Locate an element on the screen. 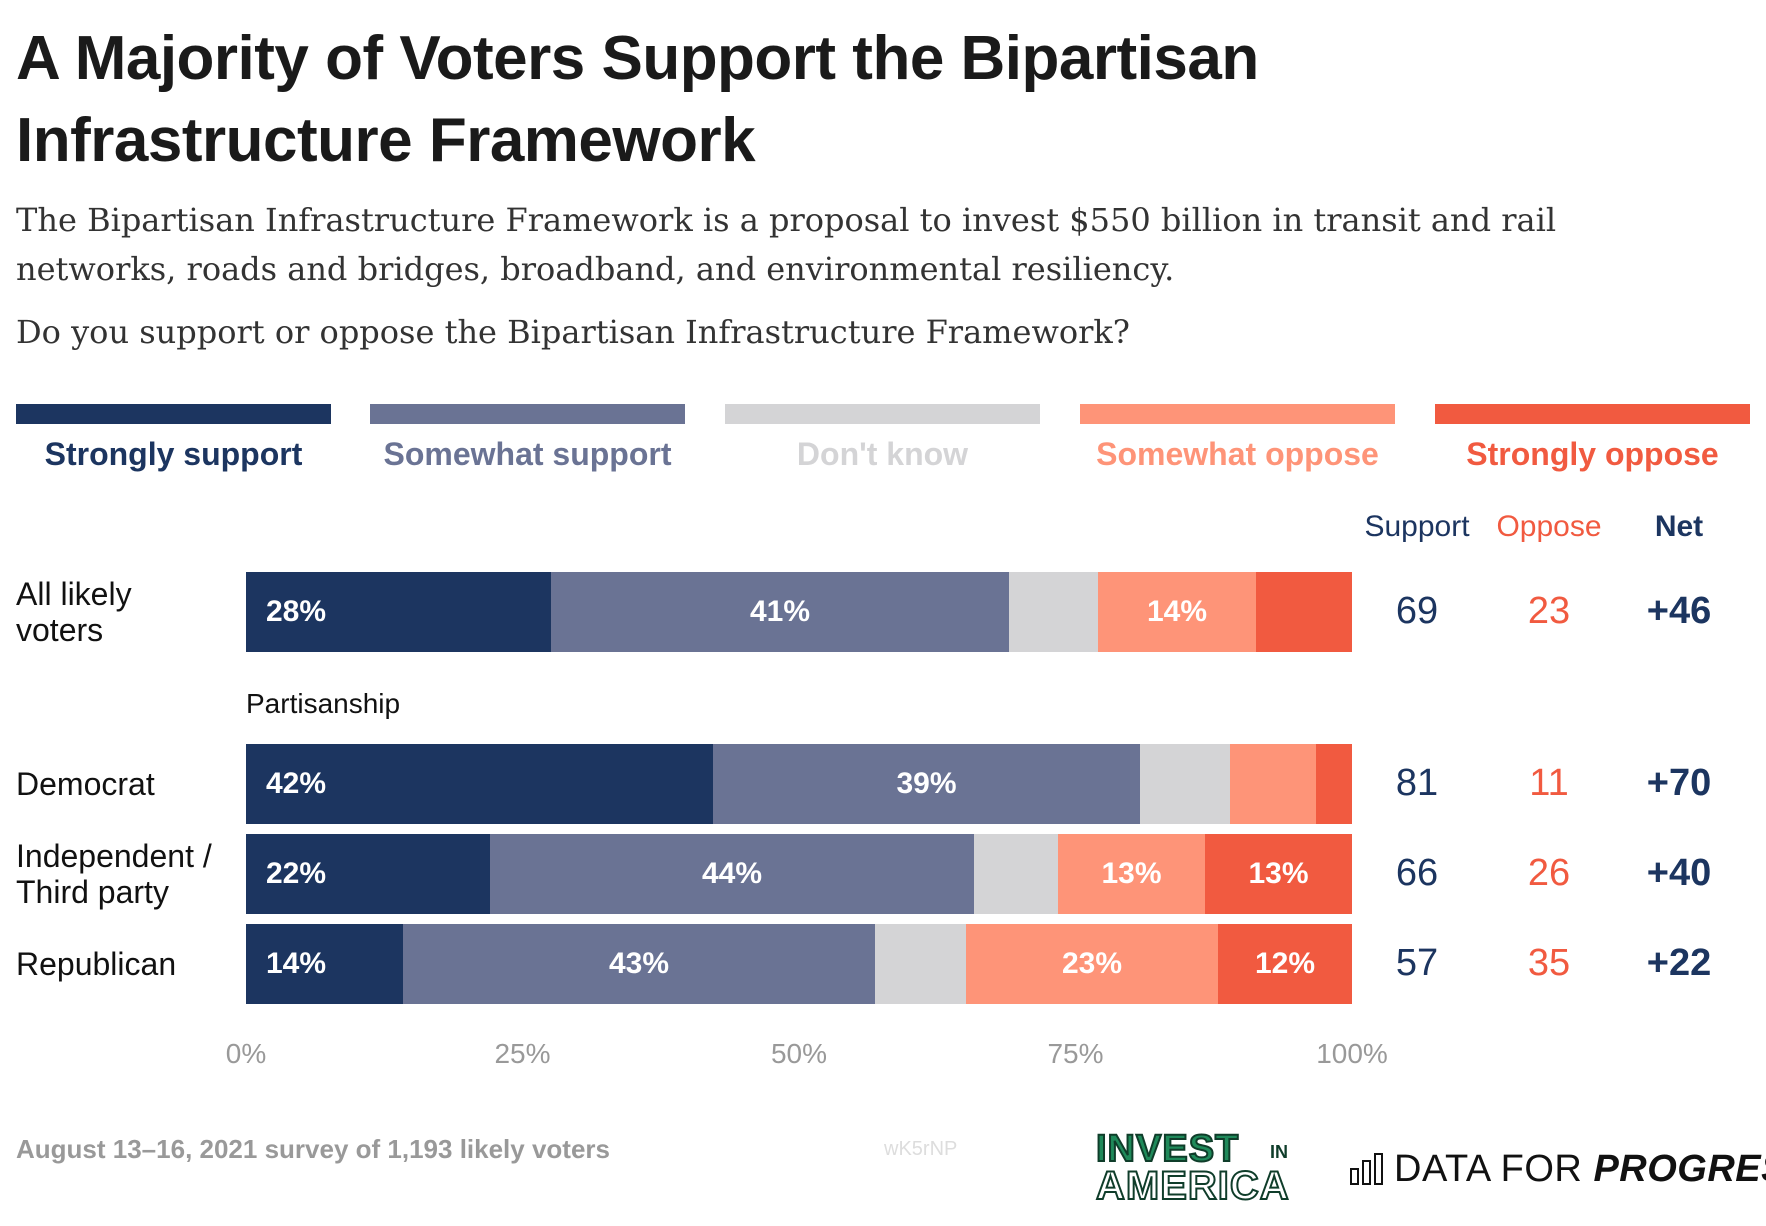 This screenshot has width=1766, height=1226. column-header-net: Net is located at coordinates (1679, 526).